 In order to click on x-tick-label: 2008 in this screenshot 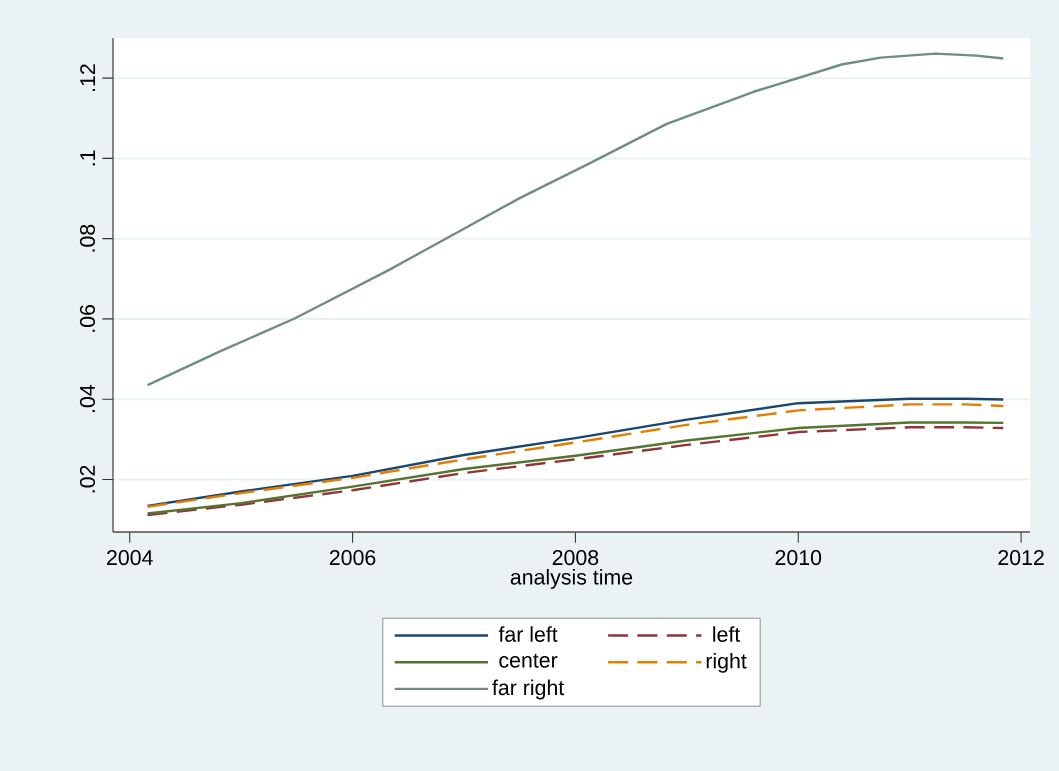, I will do `click(575, 558)`.